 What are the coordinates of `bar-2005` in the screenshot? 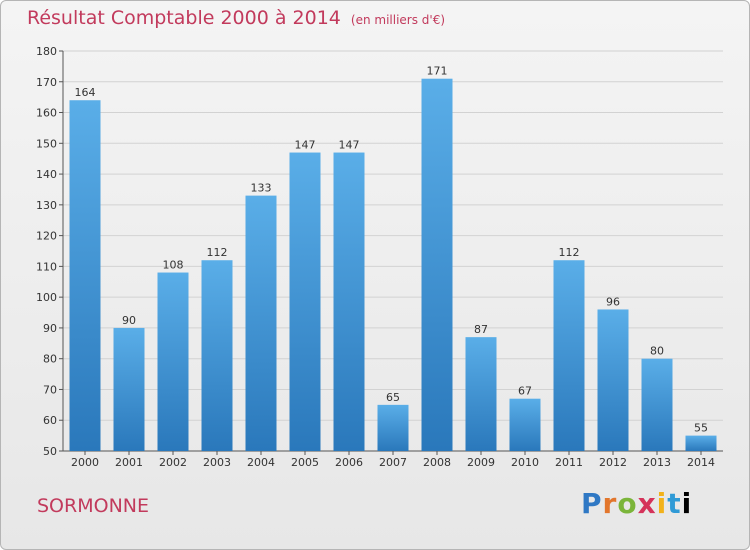 It's located at (305, 302).